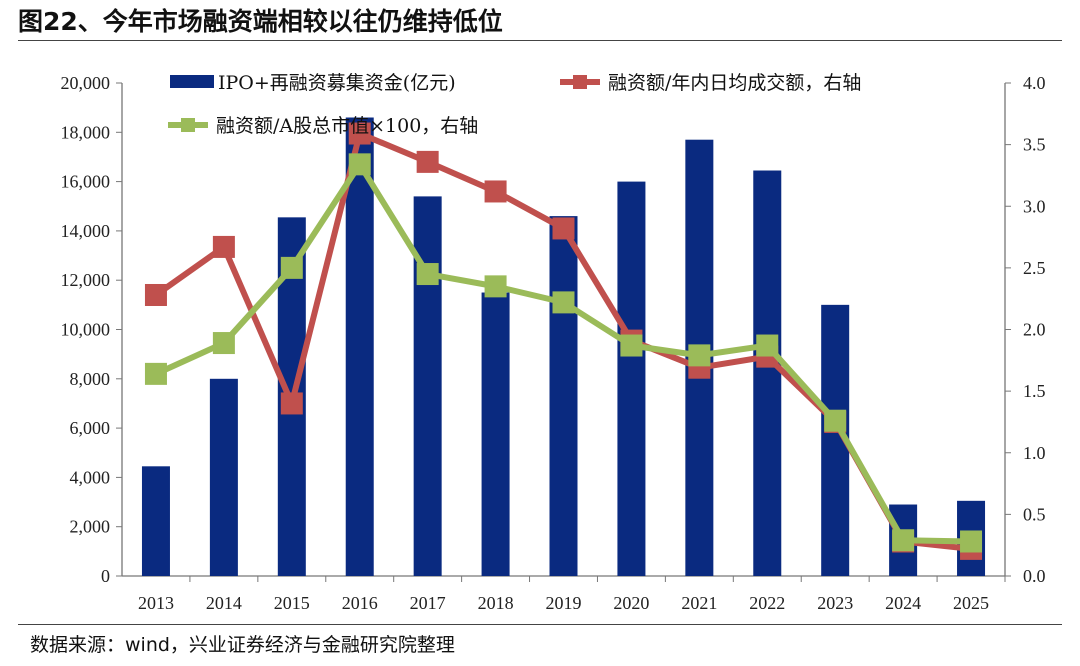 The width and height of the screenshot is (1080, 666). Describe the element at coordinates (337, 83) in the screenshot. I see `legend-label: IPO+再融资募集资金(亿元)` at that location.